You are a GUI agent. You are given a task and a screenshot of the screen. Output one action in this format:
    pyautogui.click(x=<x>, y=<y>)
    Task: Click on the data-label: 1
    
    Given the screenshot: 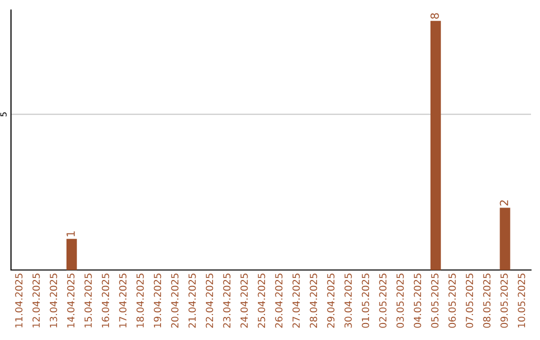 What is the action you would take?
    pyautogui.click(x=70, y=233)
    